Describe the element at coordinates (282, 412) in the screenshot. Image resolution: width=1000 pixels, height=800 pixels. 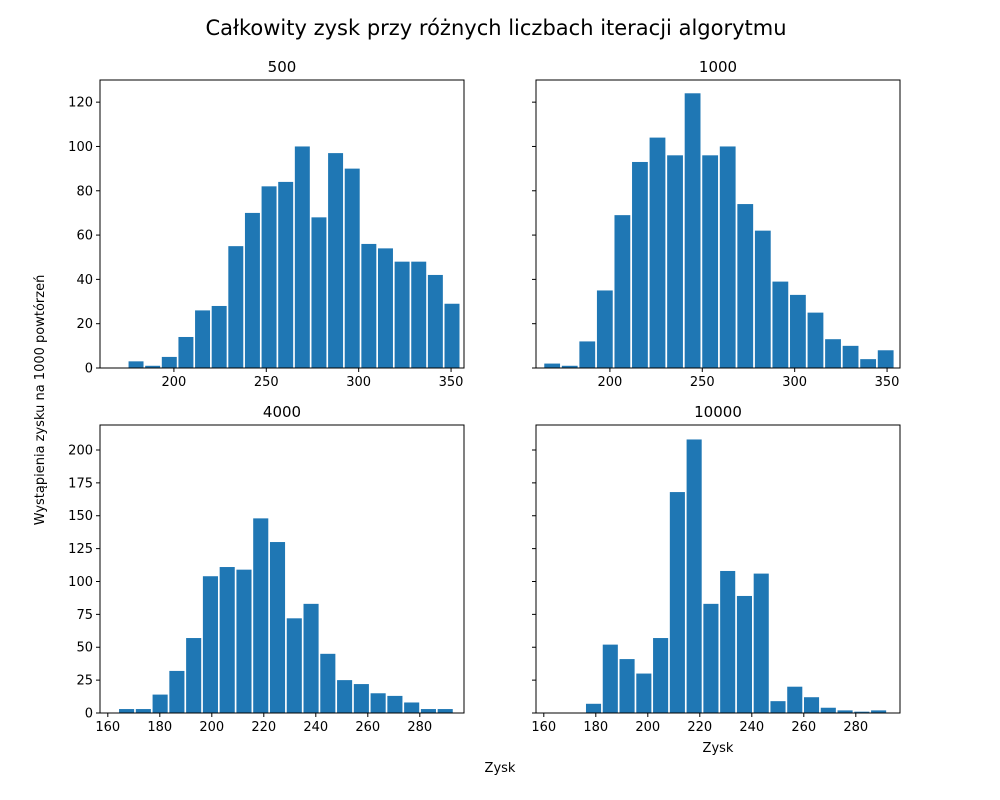
I see `subplot-title: 4000` at that location.